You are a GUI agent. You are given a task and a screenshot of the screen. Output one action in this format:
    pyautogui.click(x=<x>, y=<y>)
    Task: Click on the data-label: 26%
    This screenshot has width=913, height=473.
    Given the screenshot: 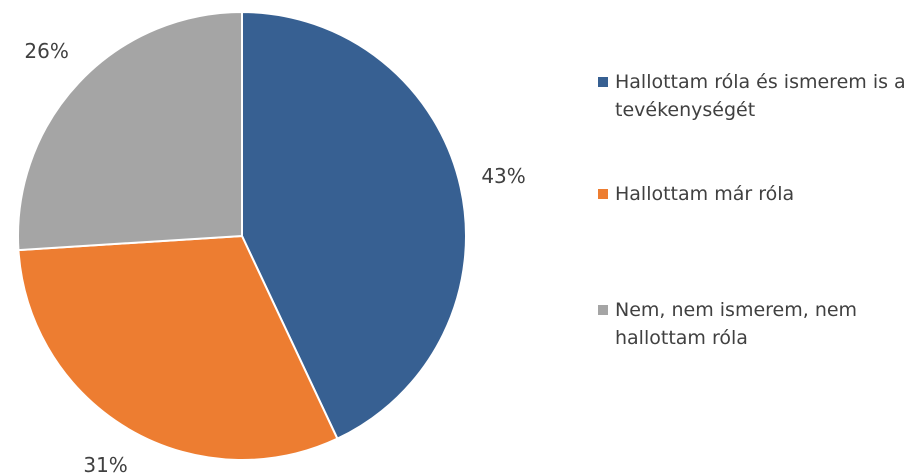 What is the action you would take?
    pyautogui.click(x=46, y=51)
    